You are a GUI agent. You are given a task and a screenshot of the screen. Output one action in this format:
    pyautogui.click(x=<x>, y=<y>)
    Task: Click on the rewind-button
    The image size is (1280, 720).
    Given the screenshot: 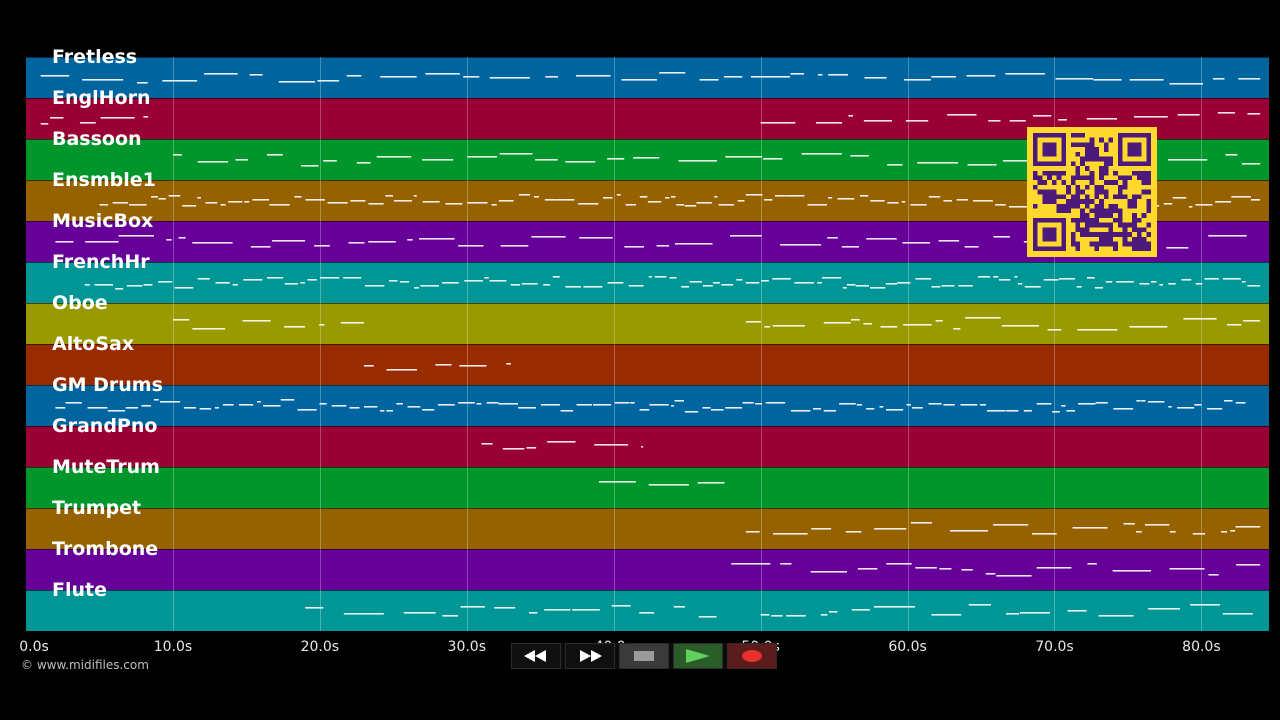 What is the action you would take?
    pyautogui.click(x=536, y=656)
    